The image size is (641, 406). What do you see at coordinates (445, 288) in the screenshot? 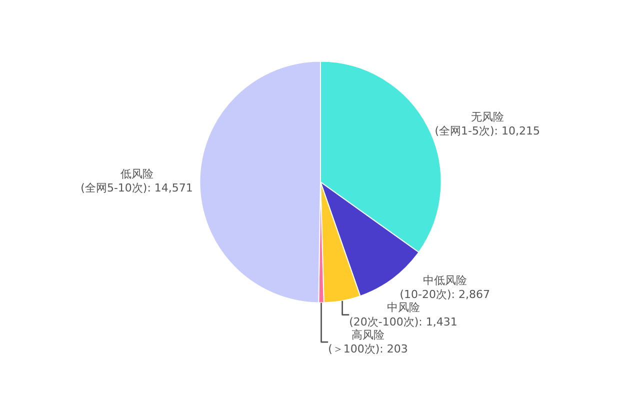
I see `slice-label: 中低风险 (10-20次): 2,867` at bounding box center [445, 288].